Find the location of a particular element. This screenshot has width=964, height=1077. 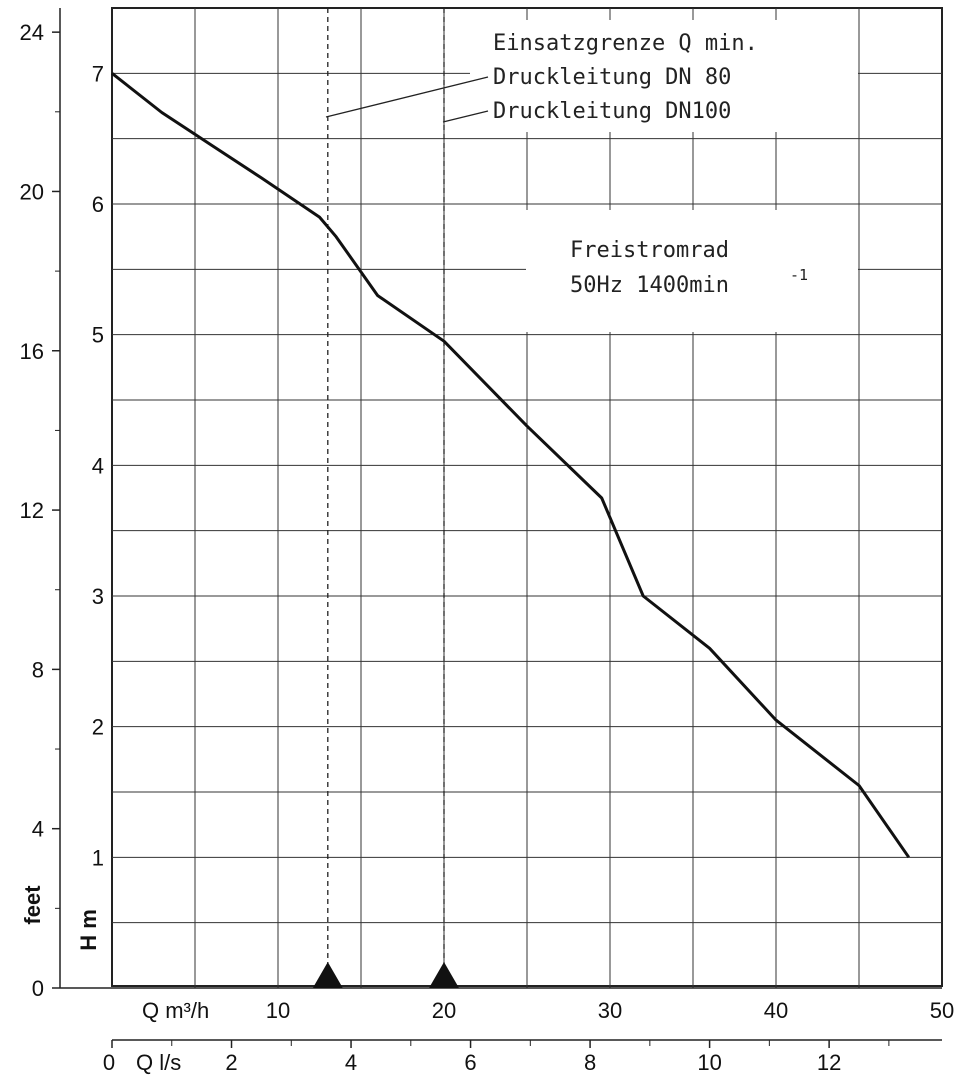

y-tick-label: 1 is located at coordinates (98, 857).